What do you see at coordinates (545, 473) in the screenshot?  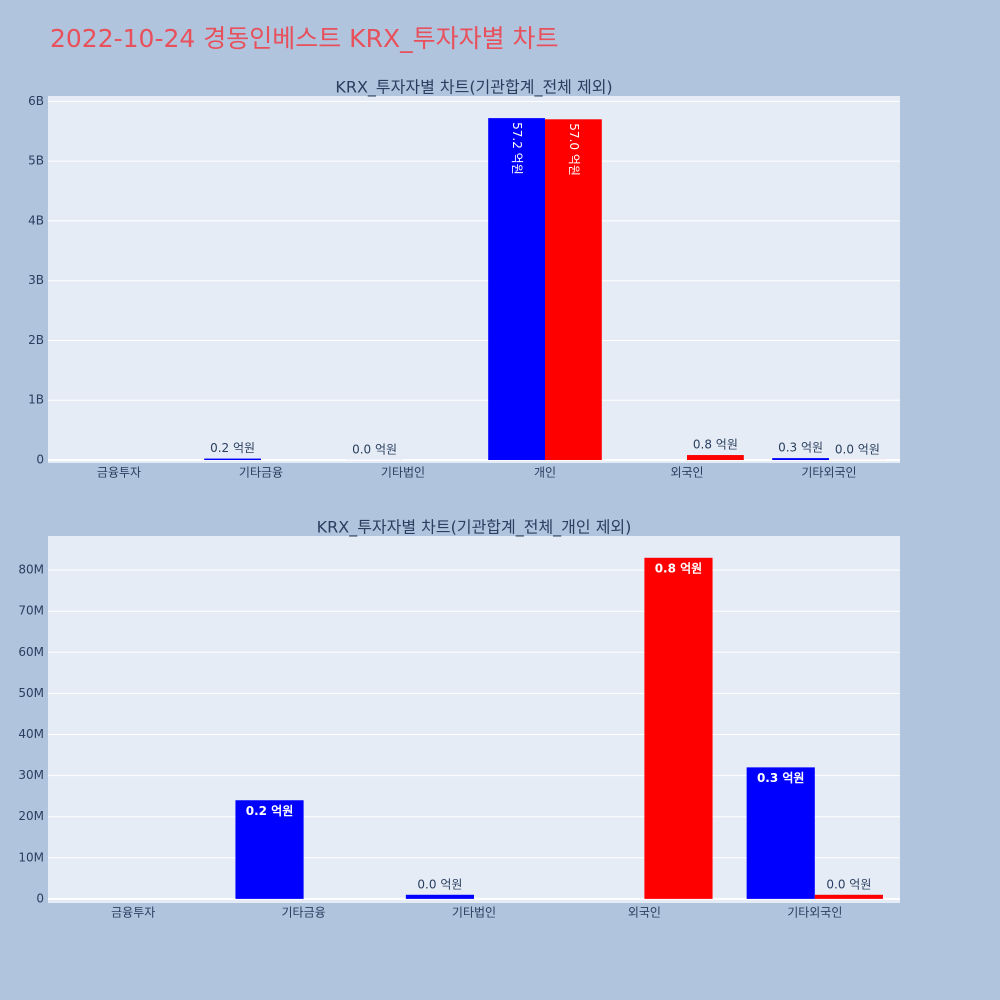 I see `x-tick-label: 개인` at bounding box center [545, 473].